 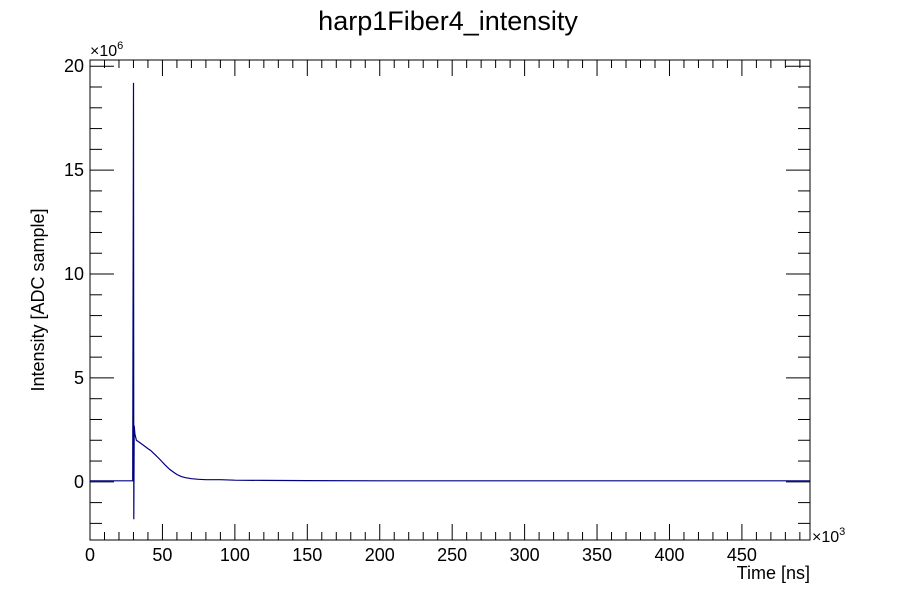 What do you see at coordinates (380, 555) in the screenshot?
I see `x-tick-label: 200` at bounding box center [380, 555].